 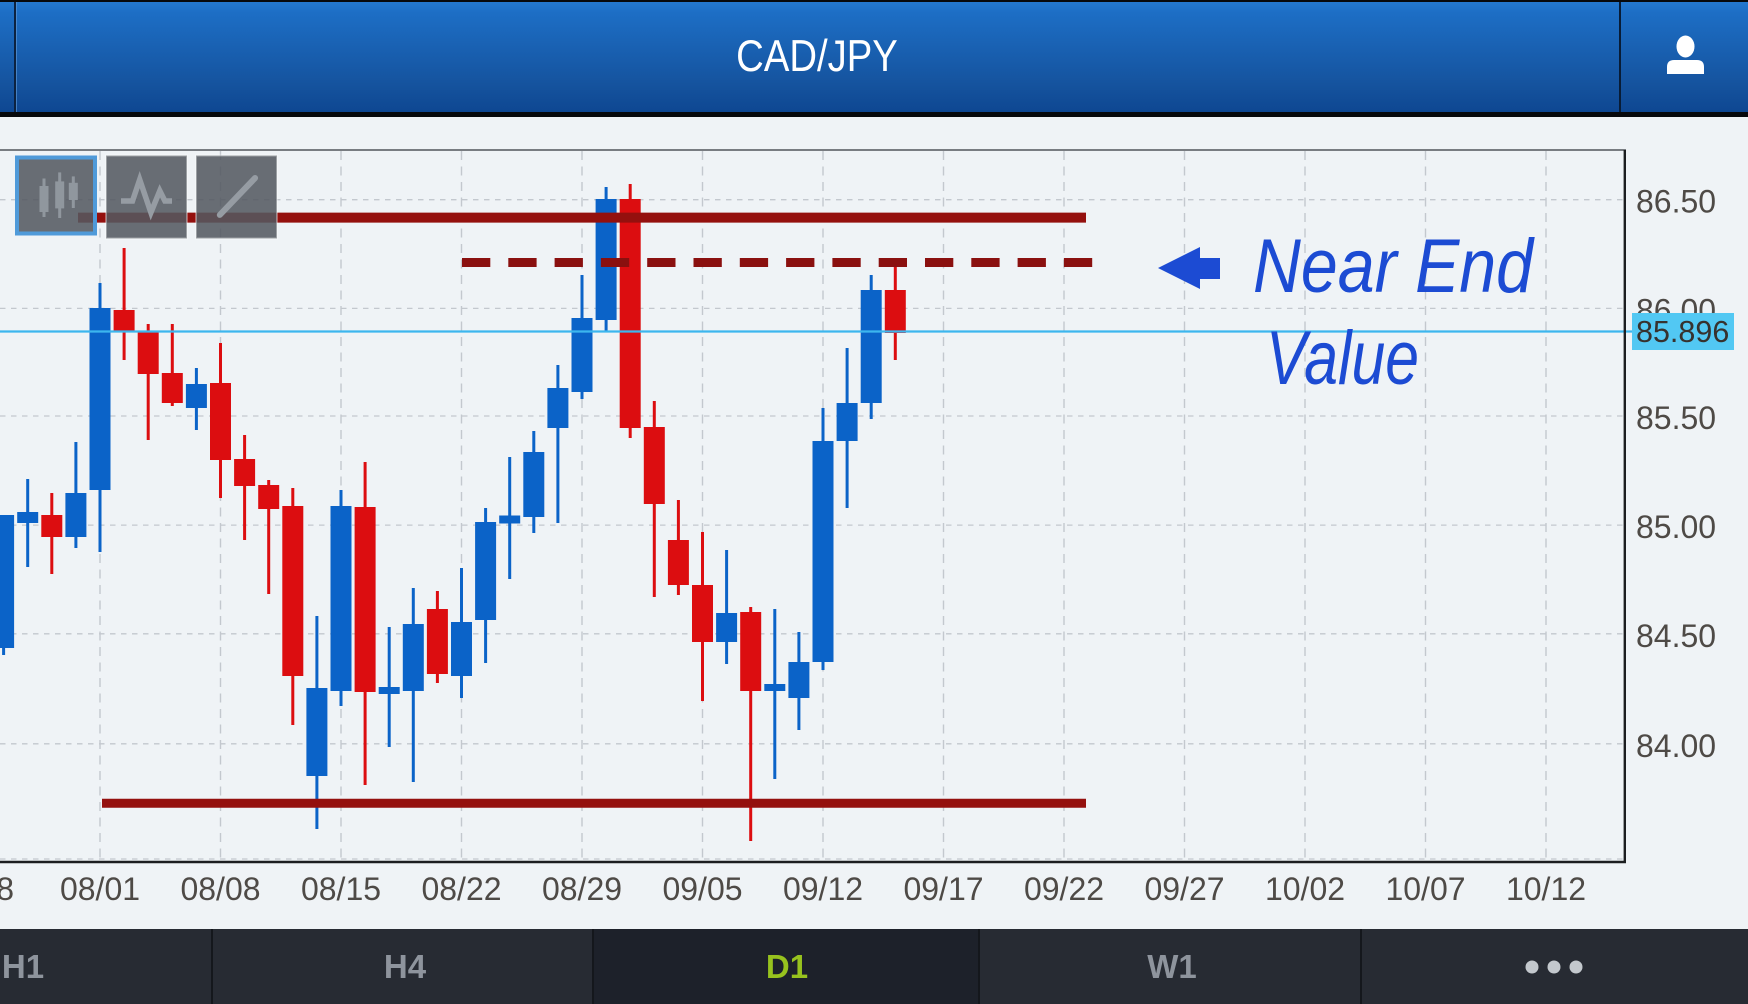 I want to click on svg-text: 09/22, so click(x=1064, y=889).